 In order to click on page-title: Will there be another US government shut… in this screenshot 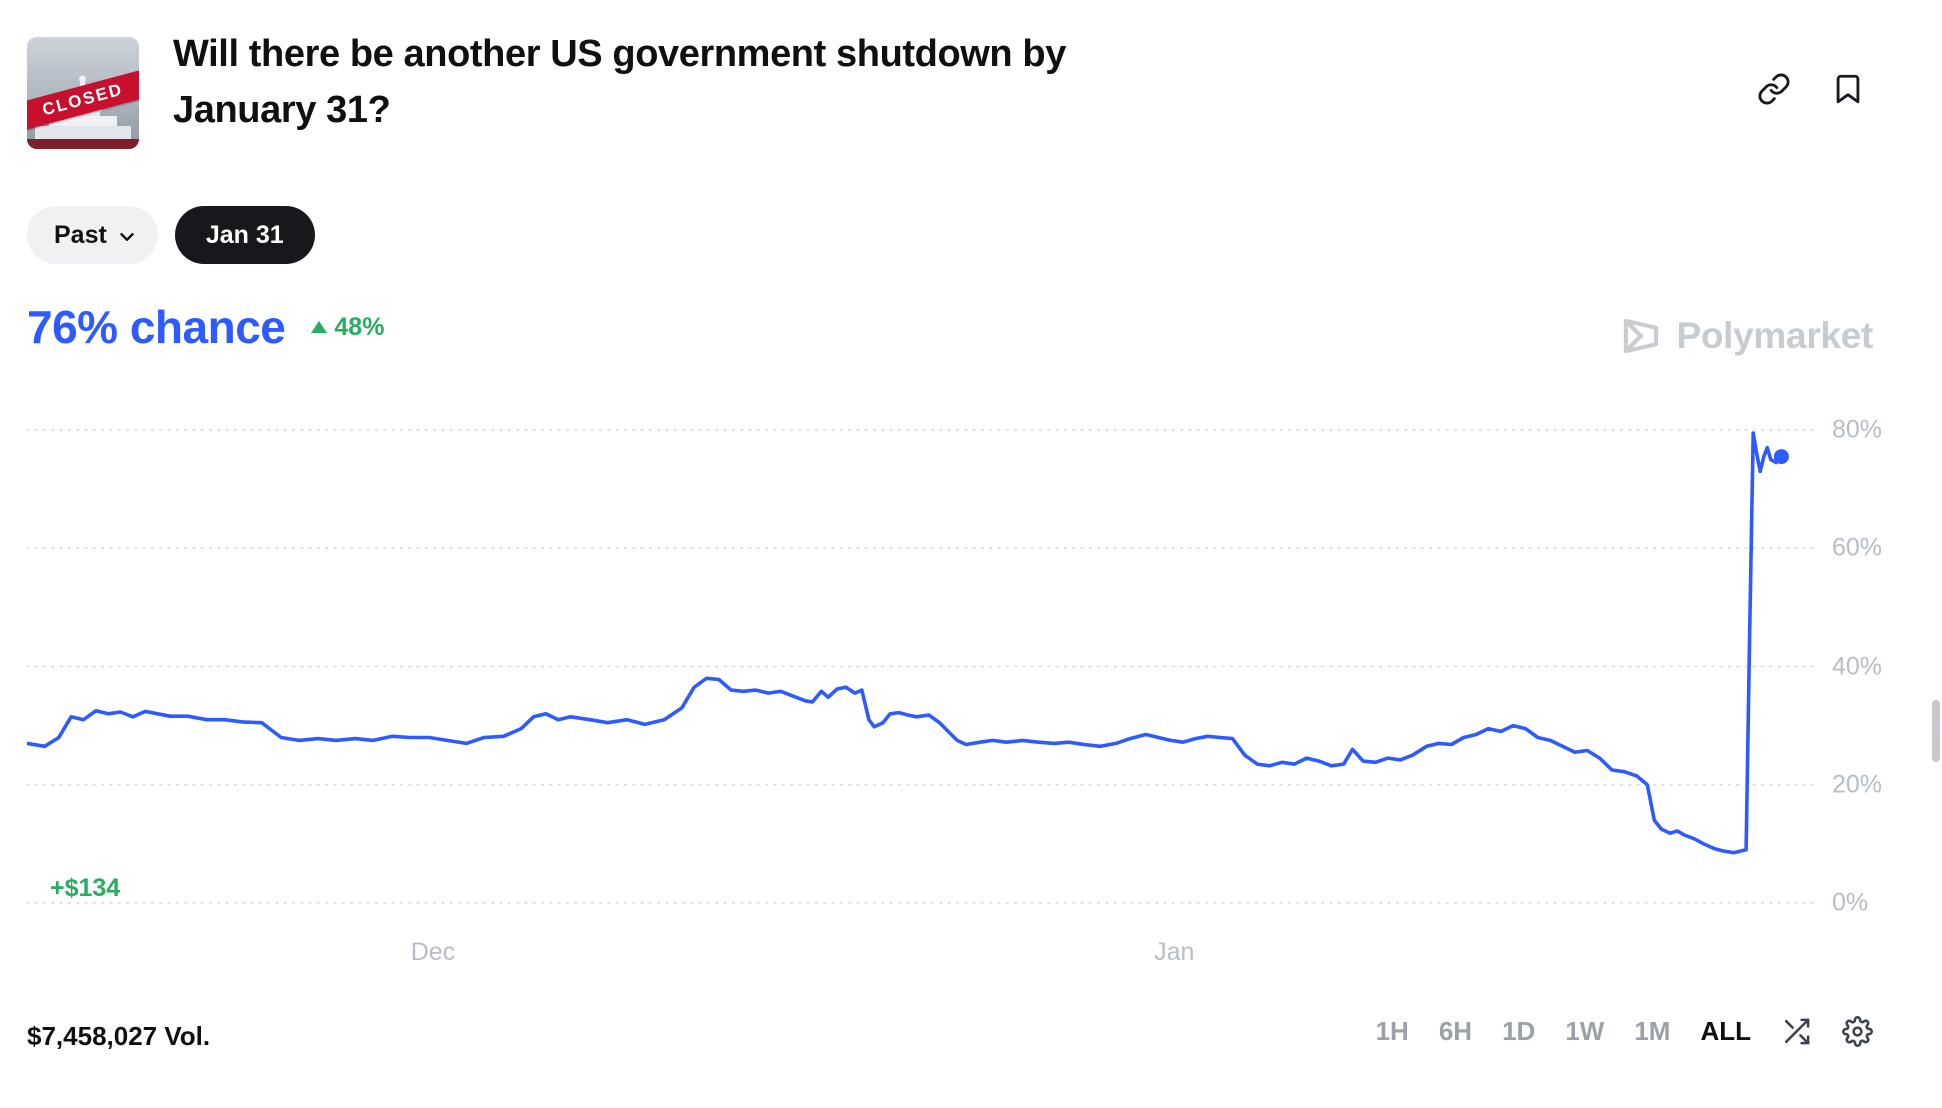, I will do `click(619, 82)`.